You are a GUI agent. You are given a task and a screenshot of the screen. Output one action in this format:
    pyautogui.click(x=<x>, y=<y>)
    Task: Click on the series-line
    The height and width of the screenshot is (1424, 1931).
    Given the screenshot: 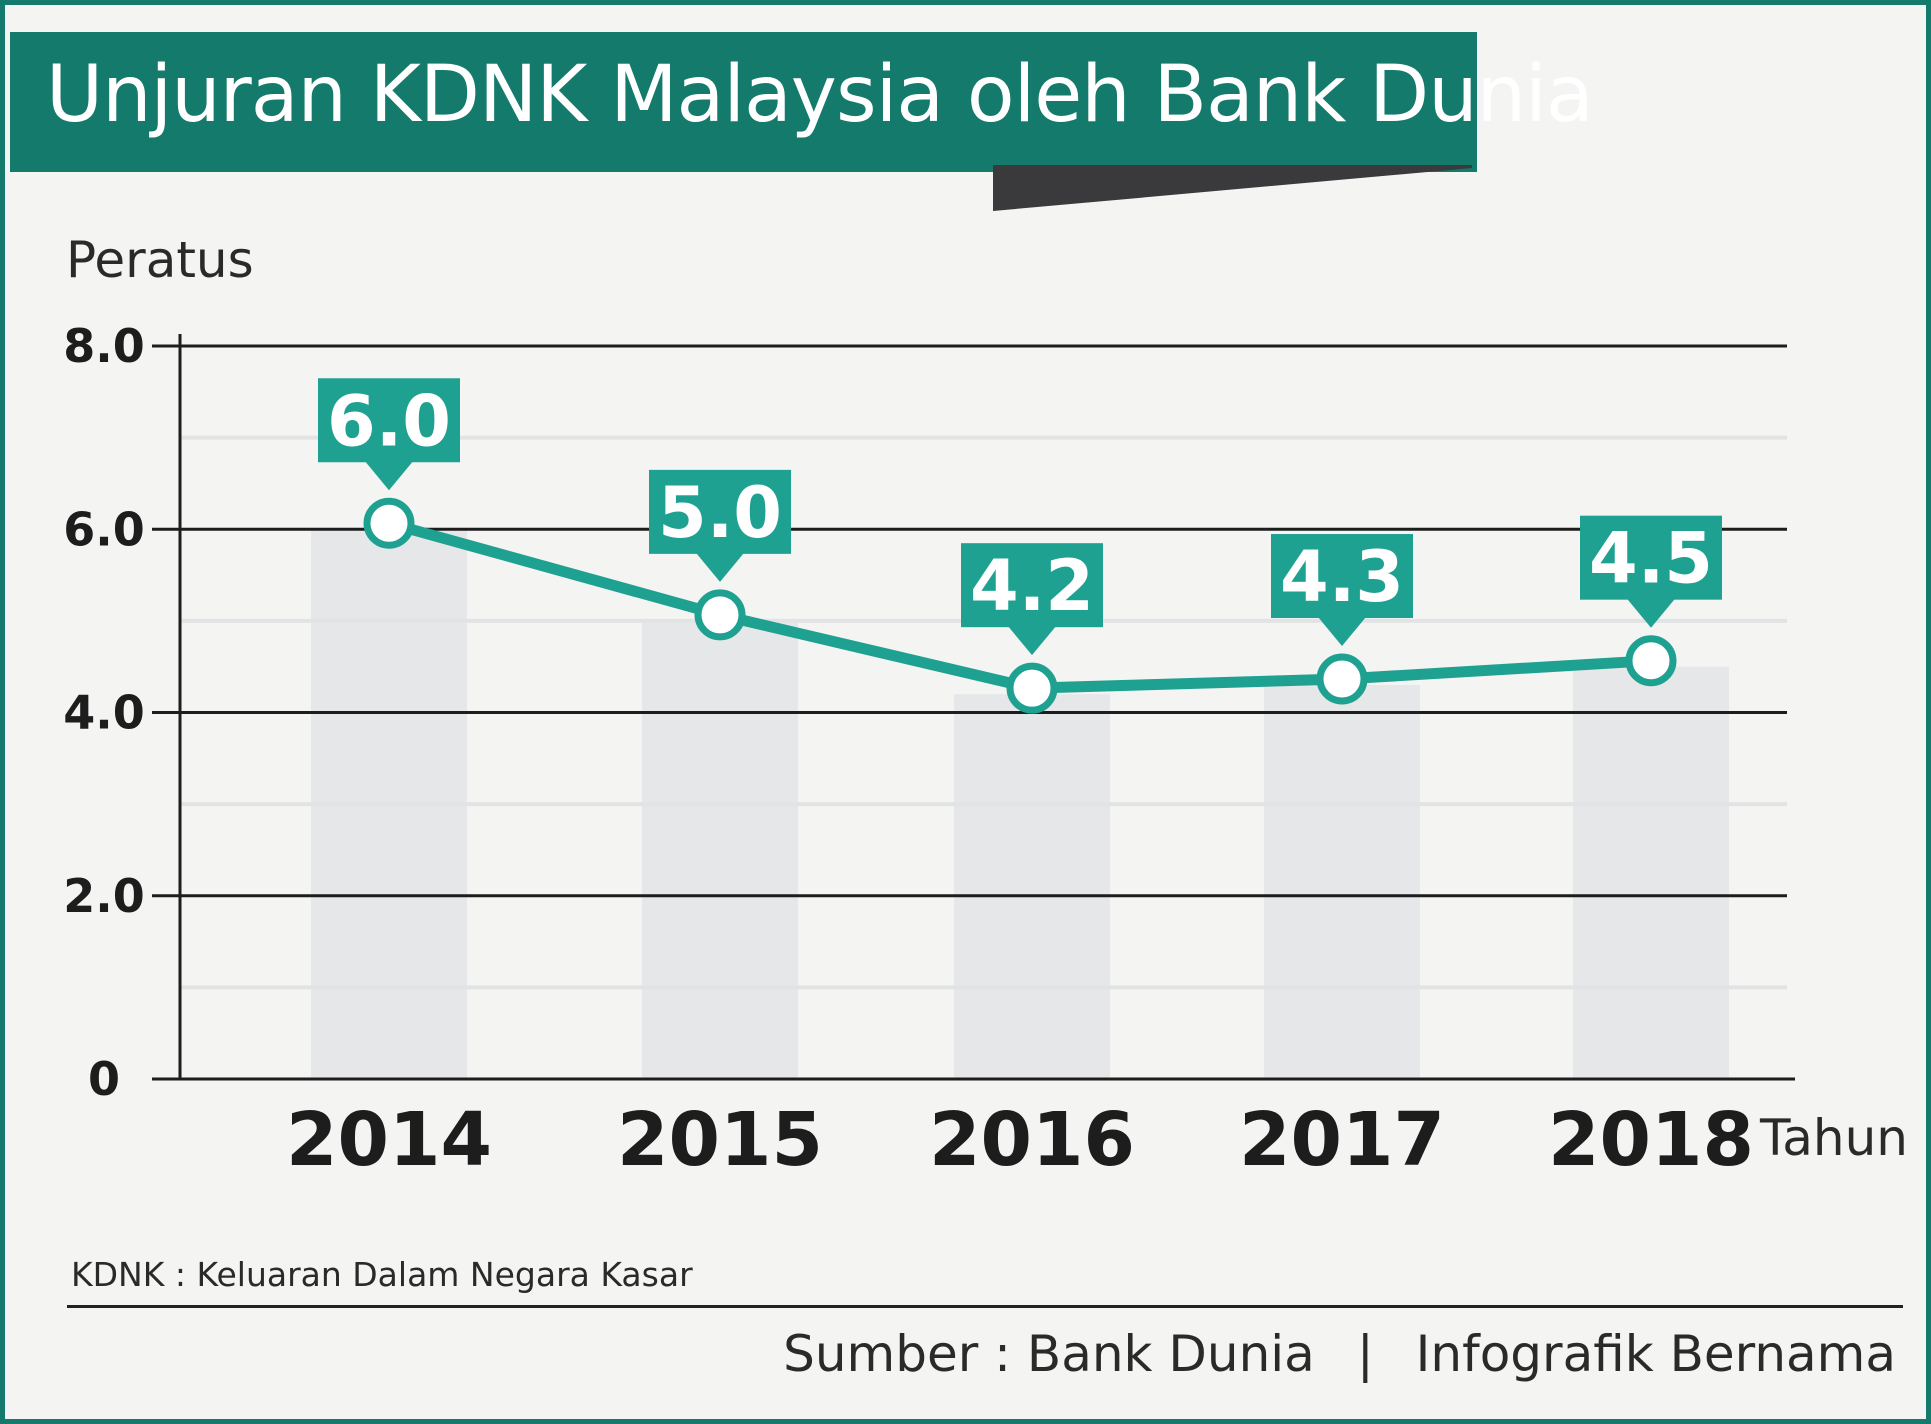 What is the action you would take?
    pyautogui.click(x=1020, y=605)
    